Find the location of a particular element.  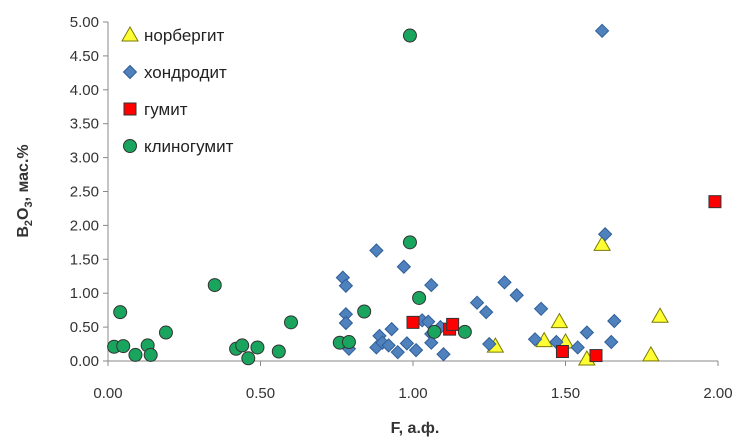

x-axis-title: F, а.ф. is located at coordinates (415, 428).